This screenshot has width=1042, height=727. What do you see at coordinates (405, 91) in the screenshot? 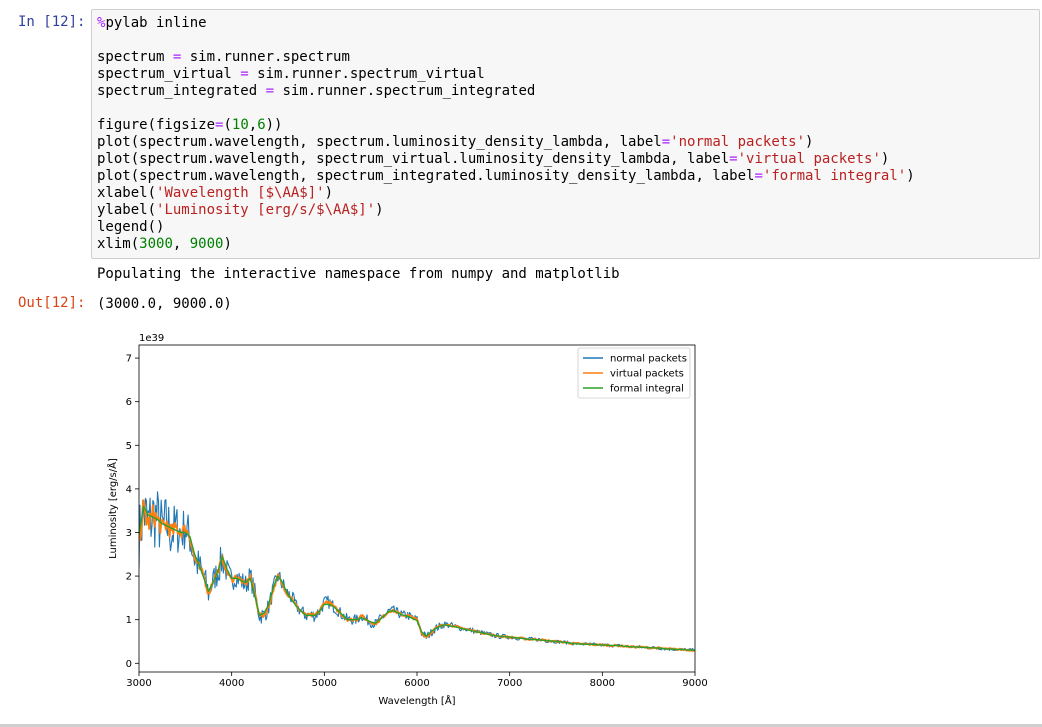
I see `code-token: sim.runner.spectrum_integrated` at bounding box center [405, 91].